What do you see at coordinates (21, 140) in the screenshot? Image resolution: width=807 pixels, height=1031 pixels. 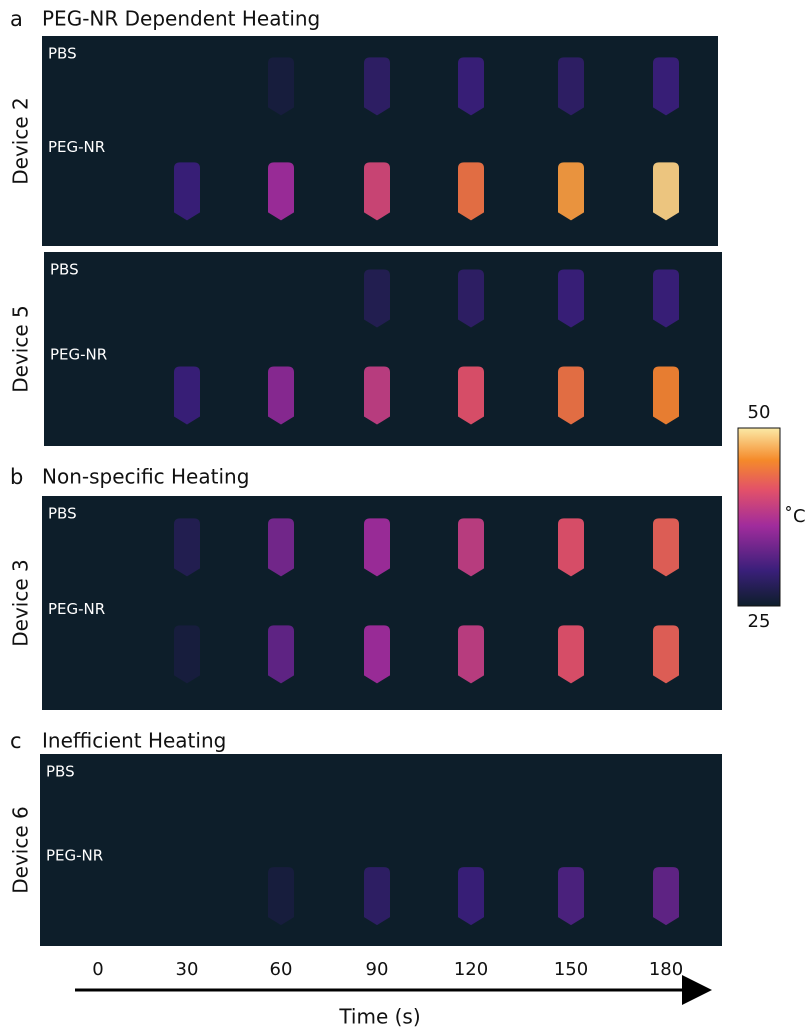 I see `device-label: Device 2` at bounding box center [21, 140].